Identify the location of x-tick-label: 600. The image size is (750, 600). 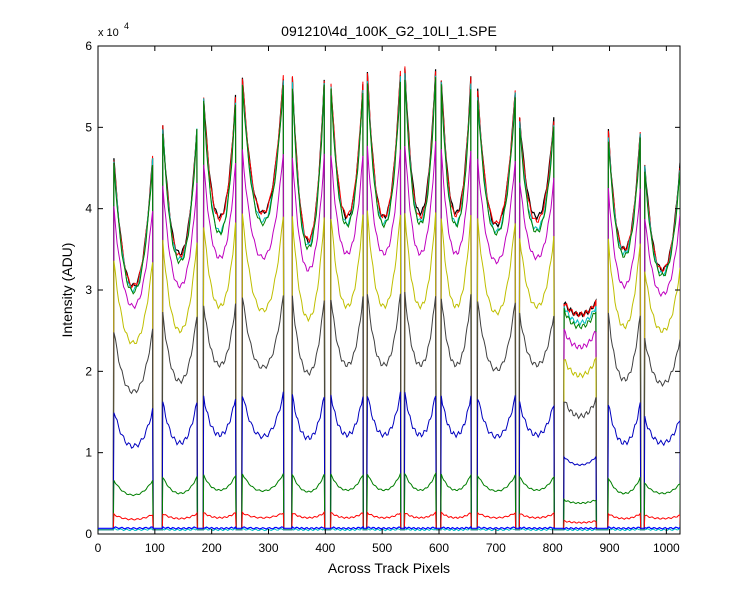
(439, 548).